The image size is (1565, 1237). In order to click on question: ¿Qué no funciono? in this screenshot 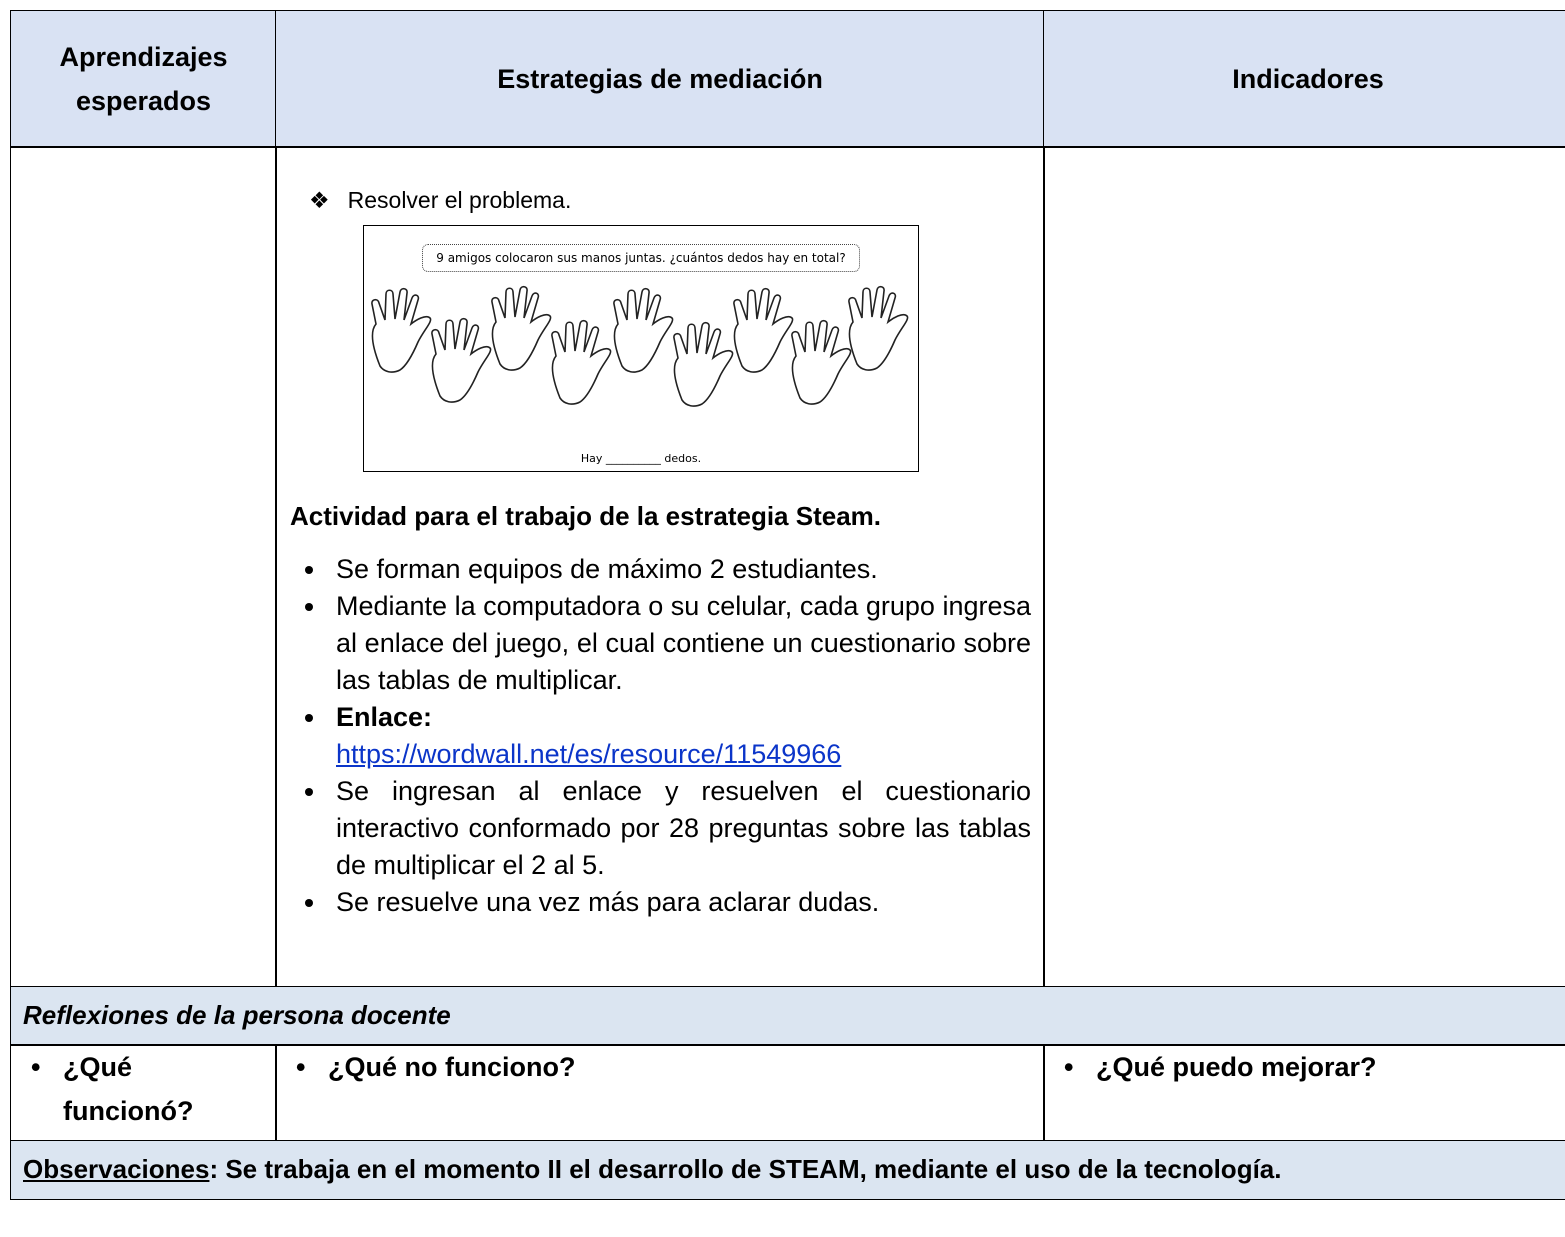, I will do `click(660, 1067)`.